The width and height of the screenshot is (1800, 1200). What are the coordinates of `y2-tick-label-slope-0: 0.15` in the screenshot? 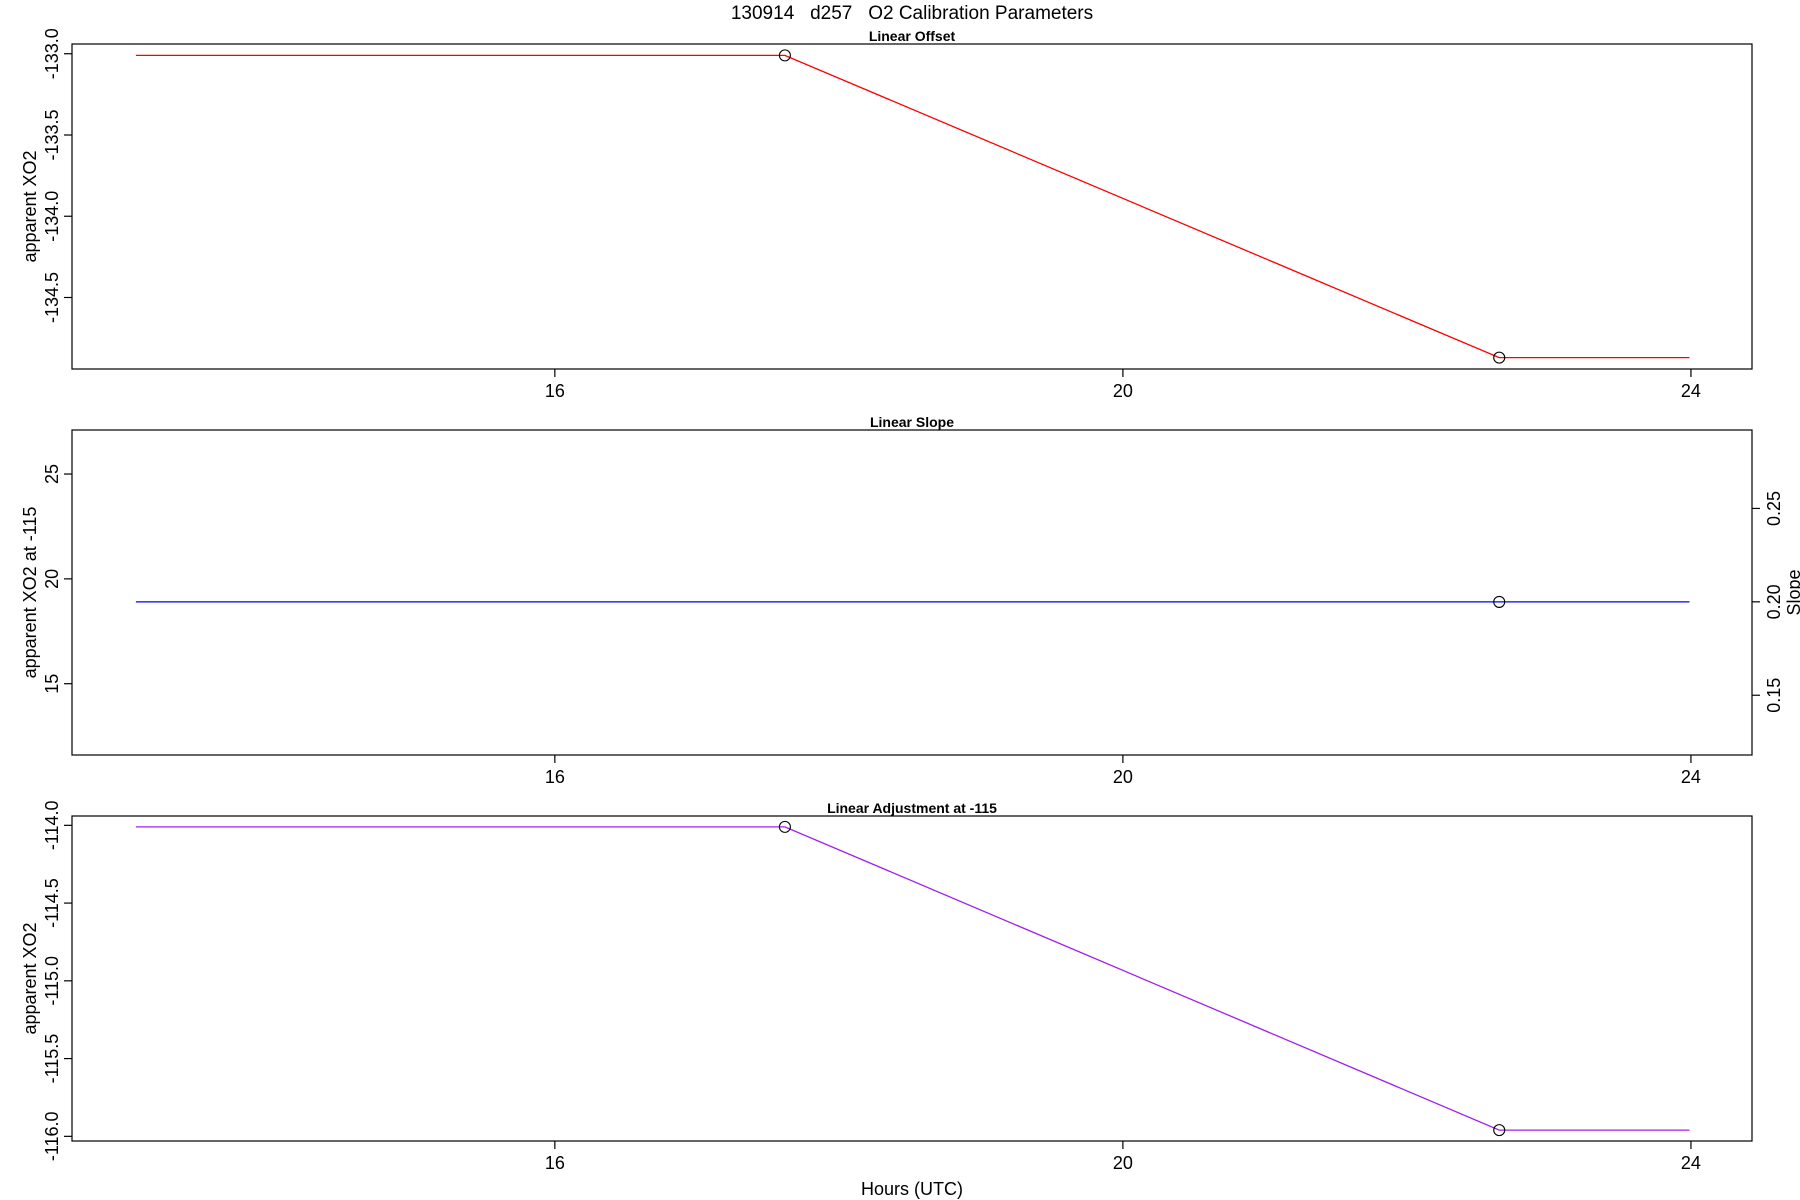 It's located at (1774, 695).